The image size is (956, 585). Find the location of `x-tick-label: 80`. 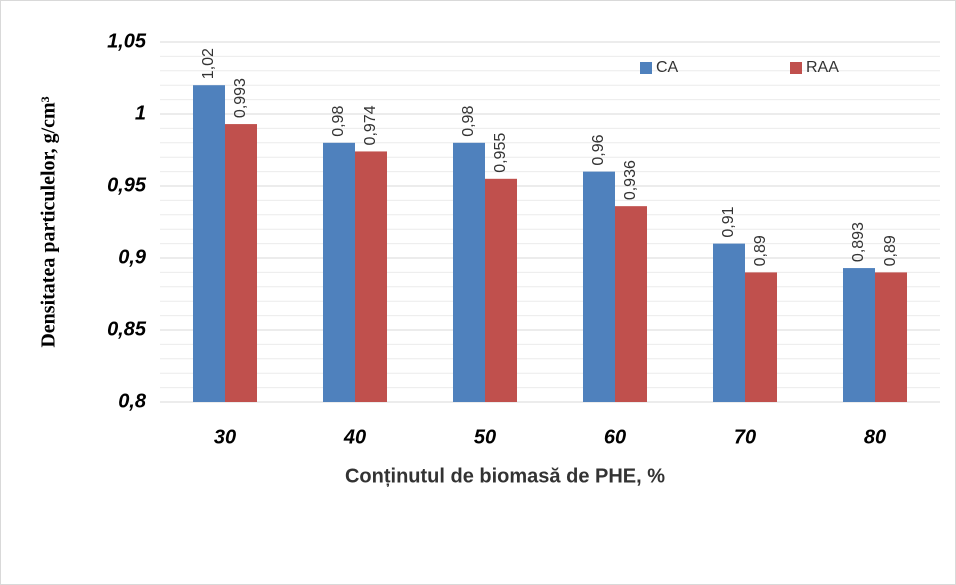

x-tick-label: 80 is located at coordinates (875, 437).